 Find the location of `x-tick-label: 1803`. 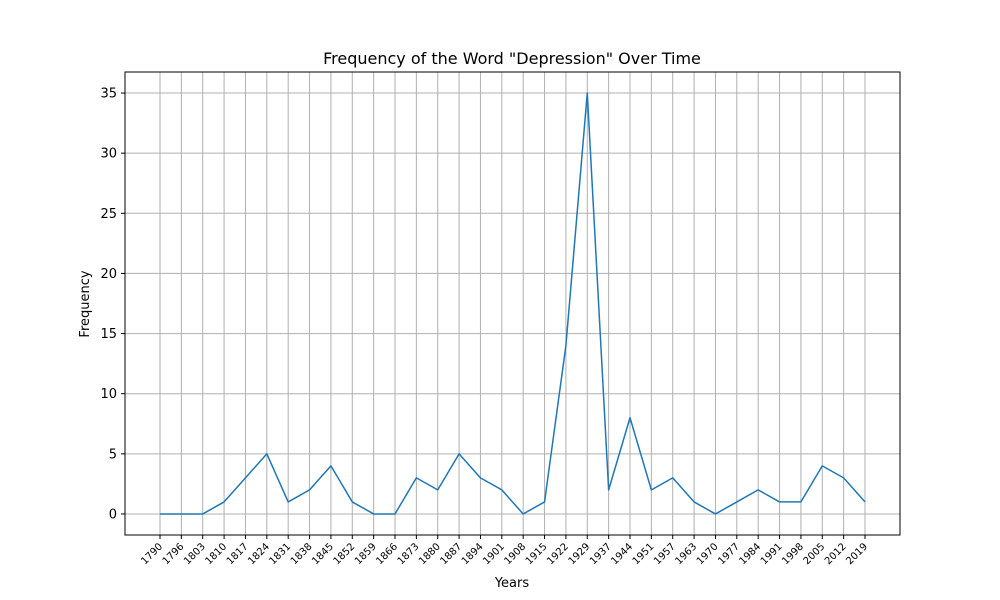

x-tick-label: 1803 is located at coordinates (195, 554).